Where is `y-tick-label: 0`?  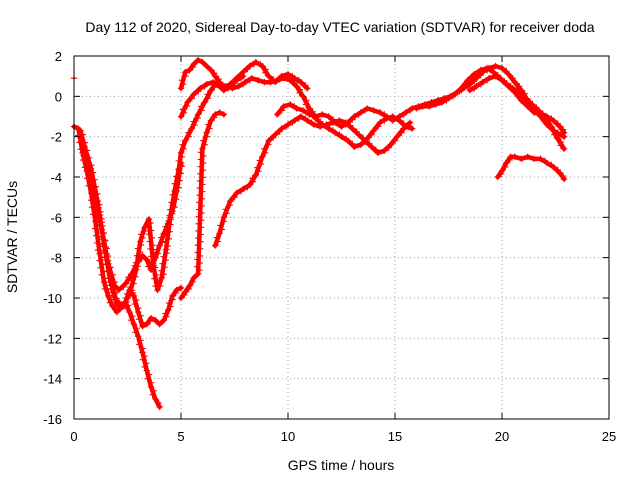
y-tick-label: 0 is located at coordinates (58, 96).